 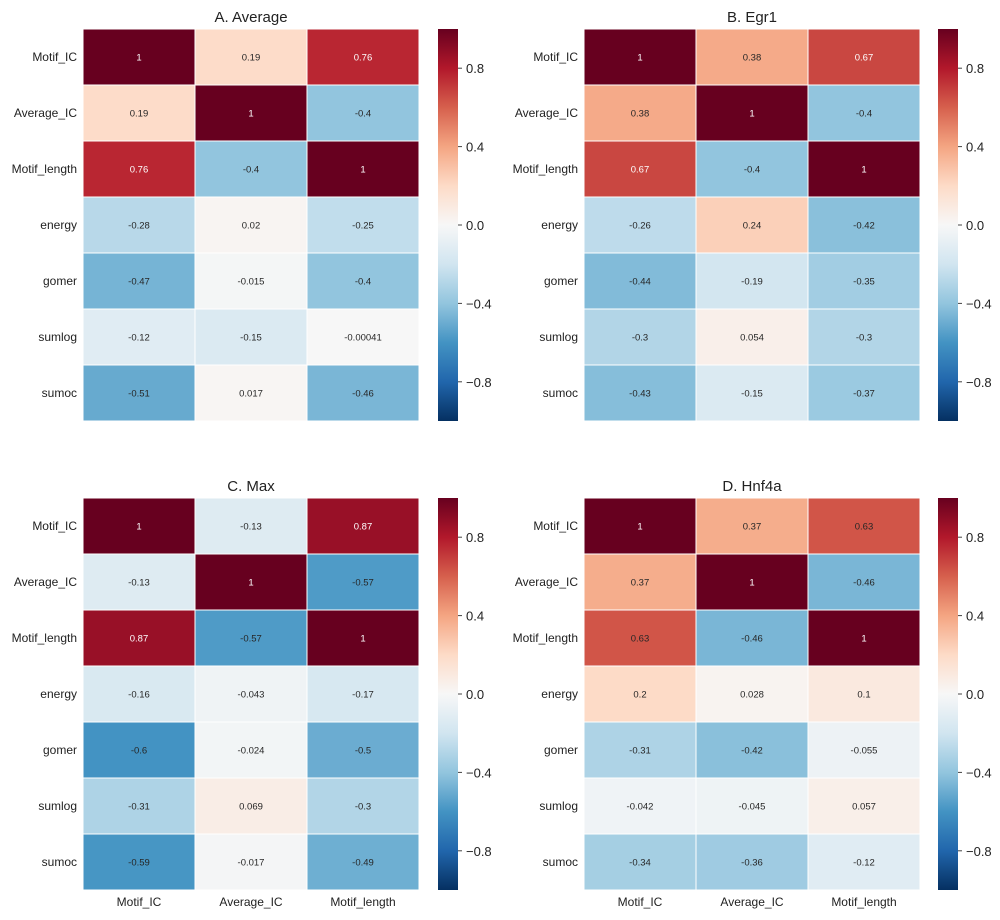 I want to click on cell-value-label: -0.045, so click(x=752, y=807).